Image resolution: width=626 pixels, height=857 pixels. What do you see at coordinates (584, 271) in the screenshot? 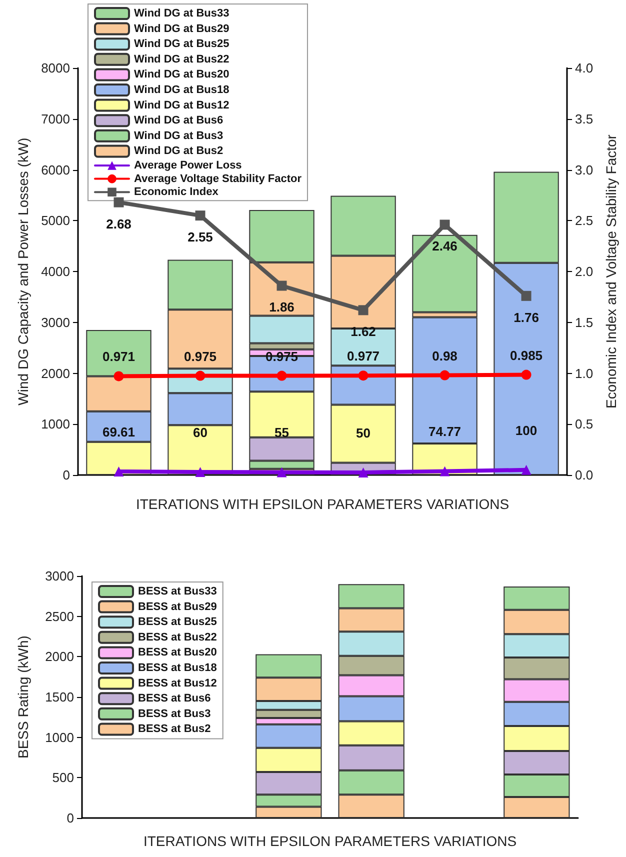
I see `y2-tick-label: 2.0` at bounding box center [584, 271].